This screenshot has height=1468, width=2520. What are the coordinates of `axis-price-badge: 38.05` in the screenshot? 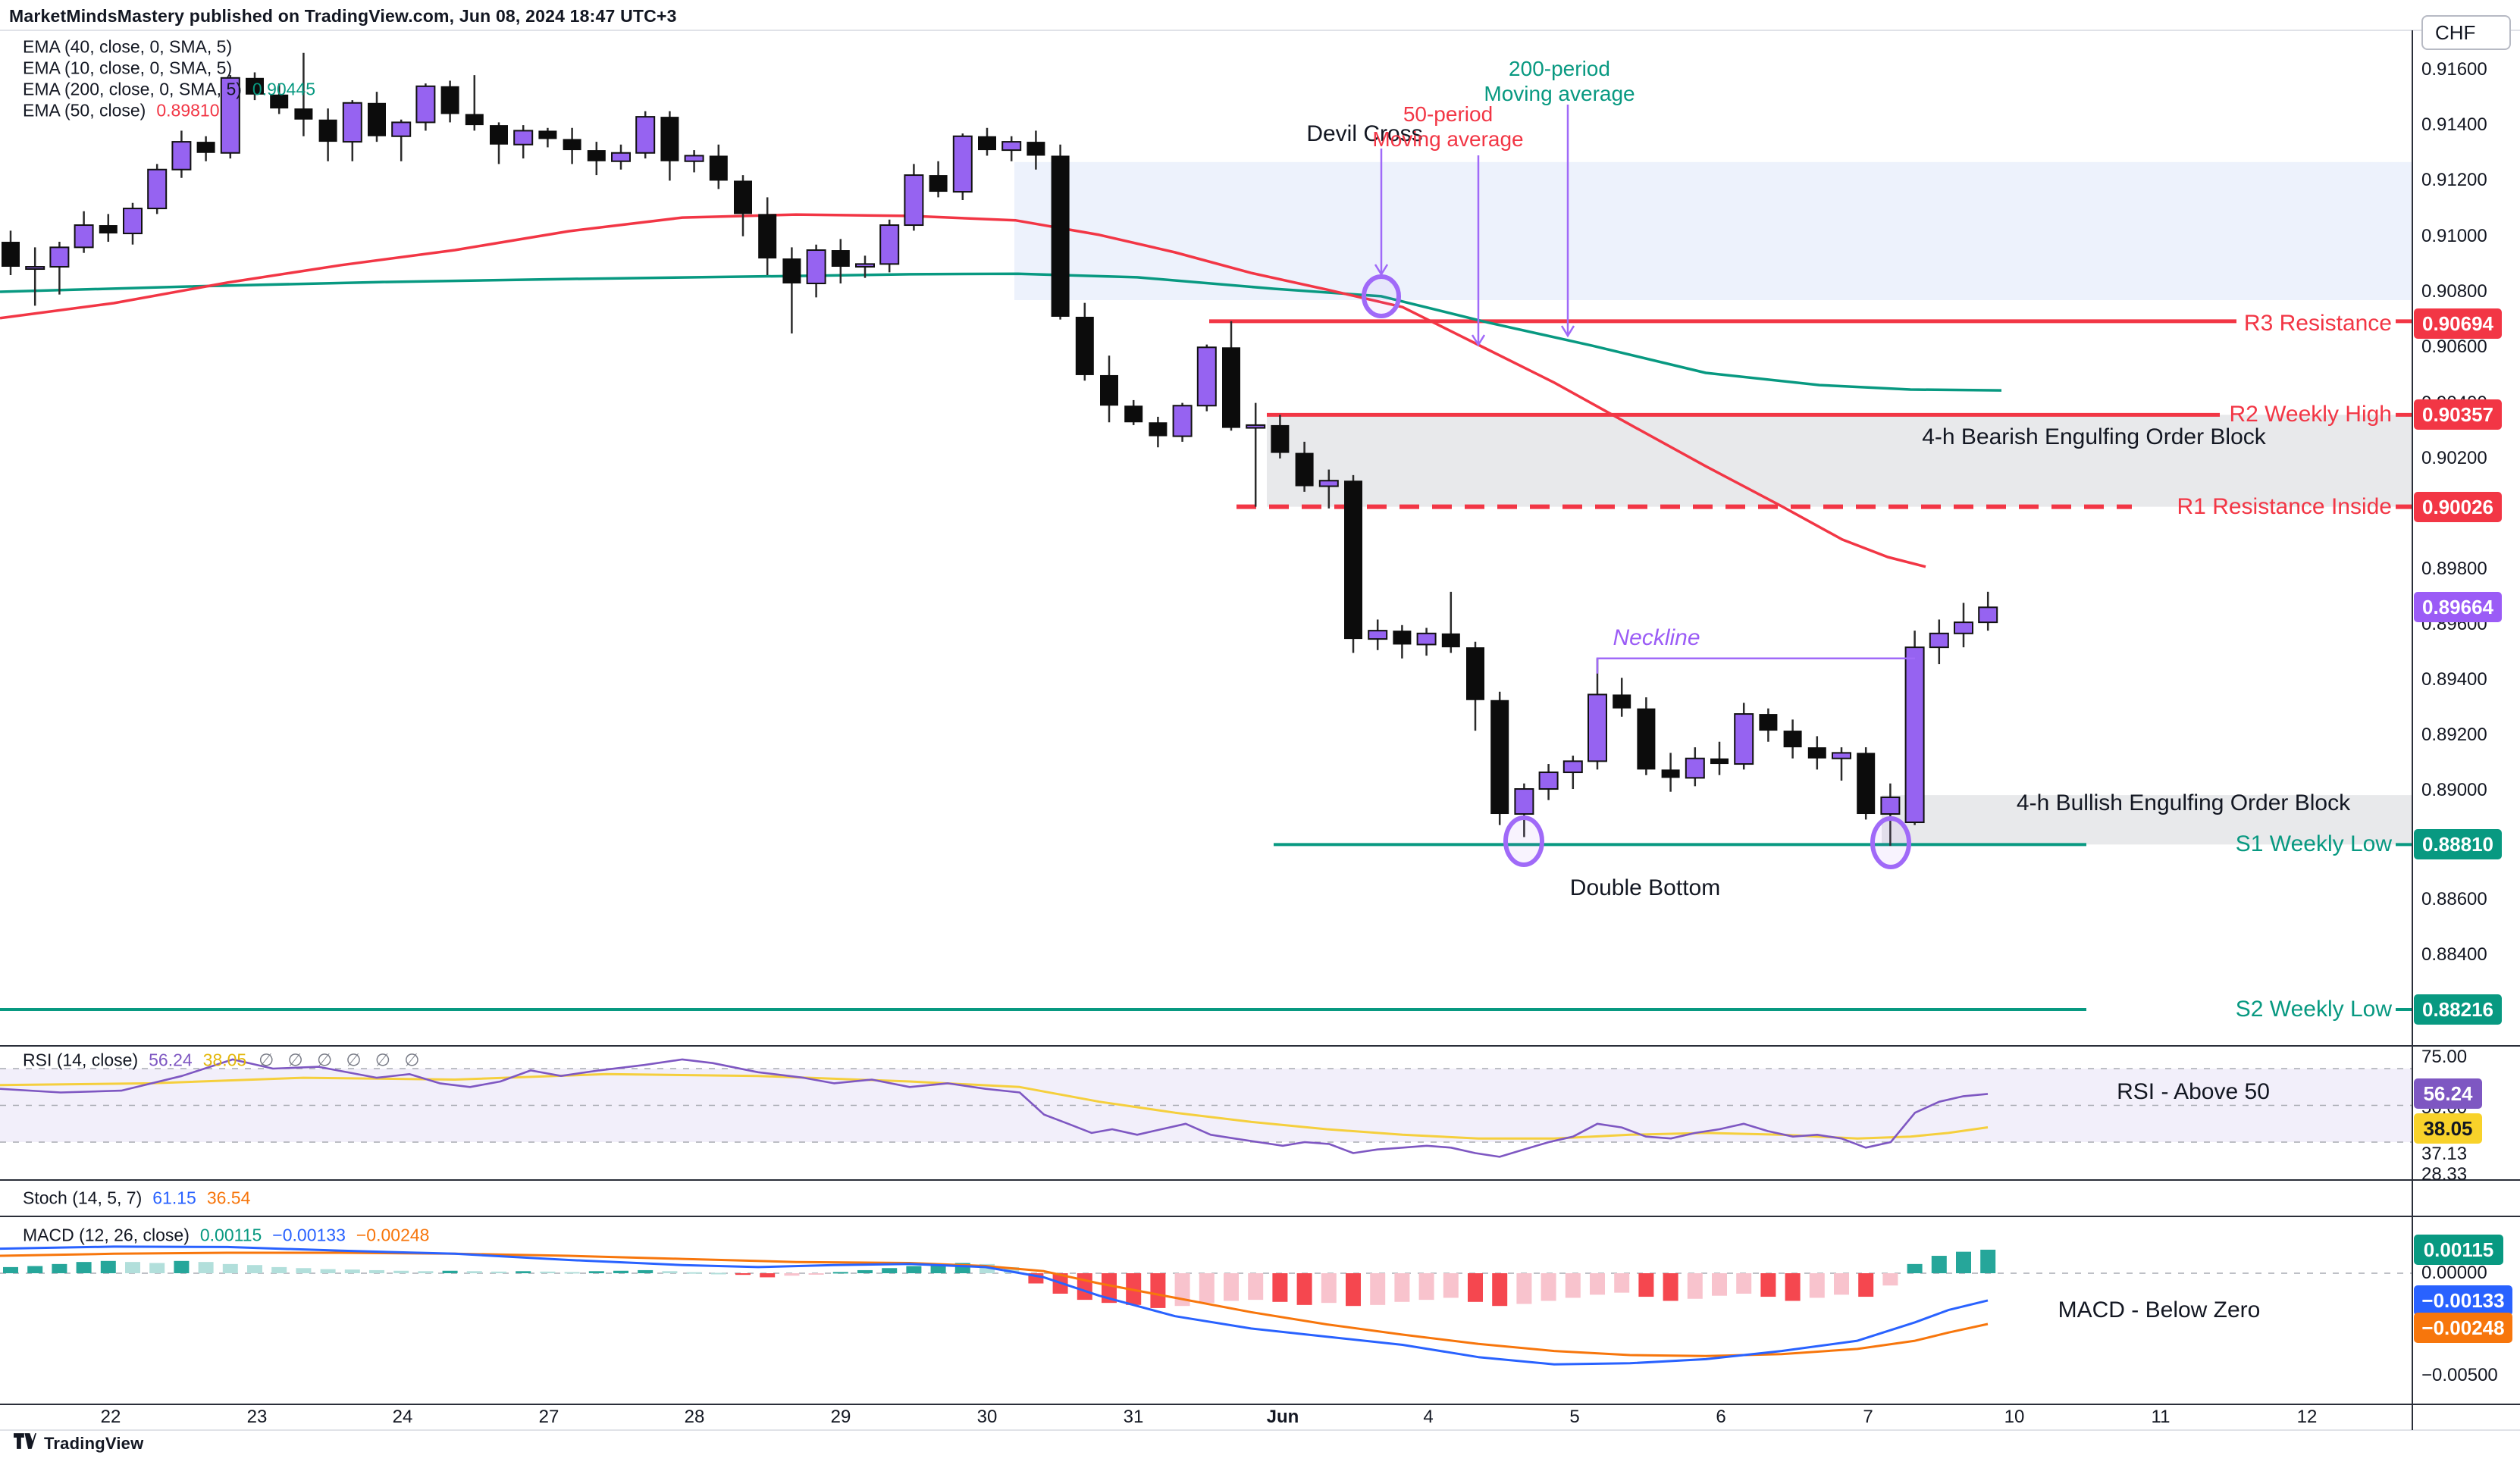 It's located at (2448, 1129).